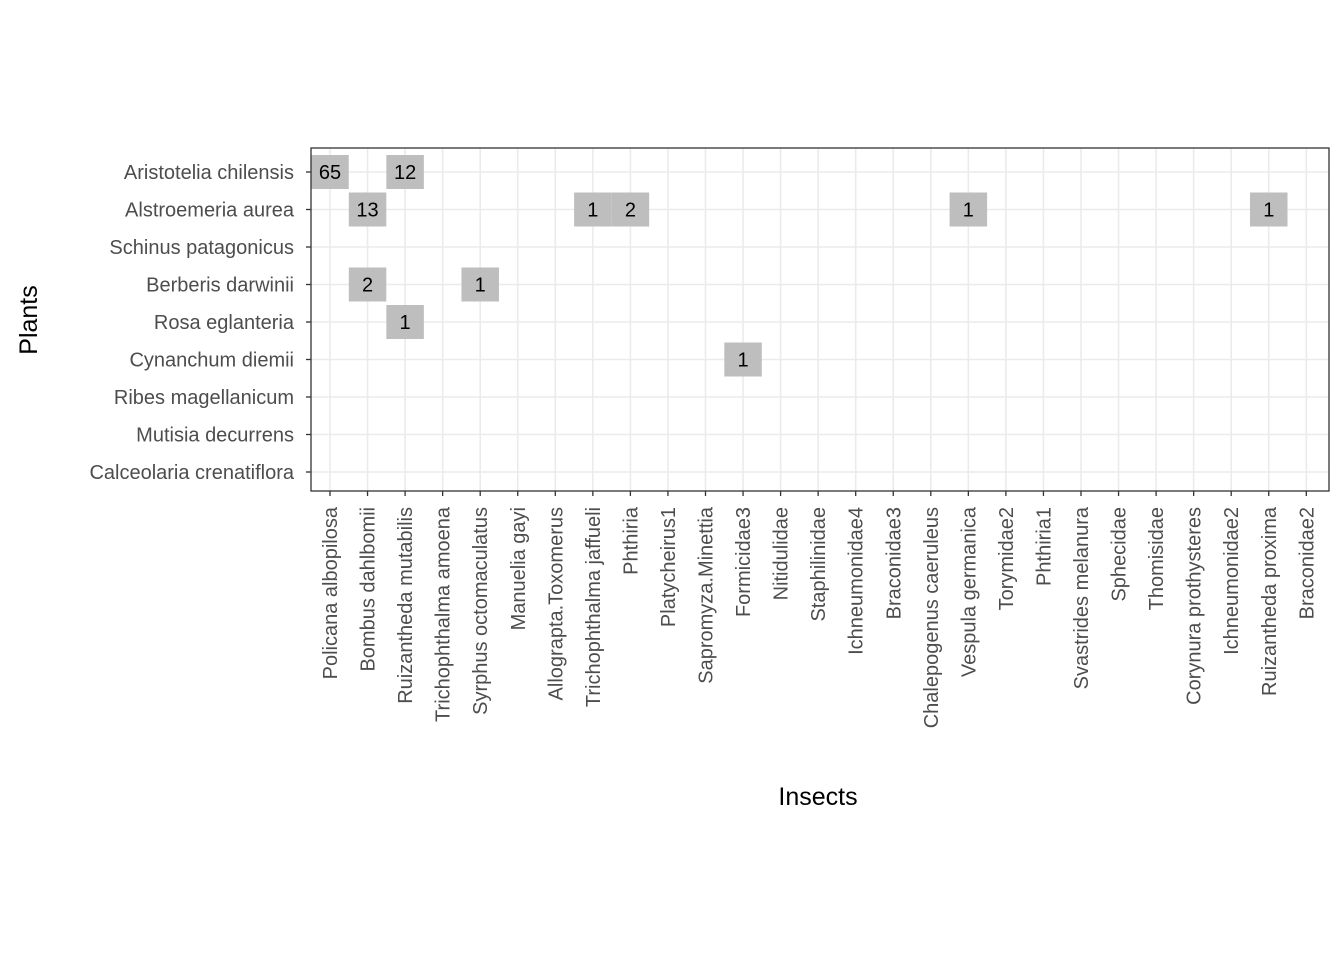  What do you see at coordinates (669, 567) in the screenshot?
I see `x-tick-label: Platycheirus1` at bounding box center [669, 567].